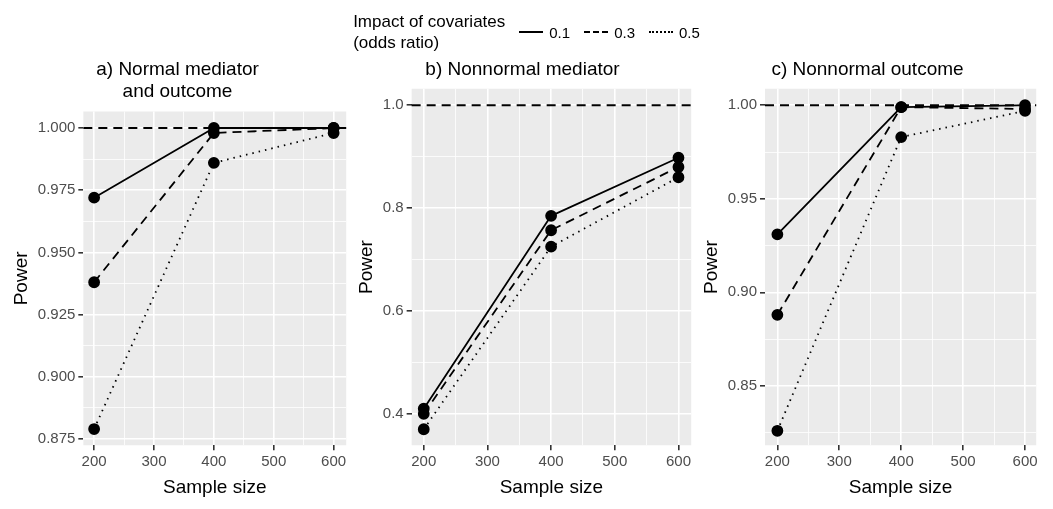  I want to click on y-tick-label: 0.4, so click(393, 412).